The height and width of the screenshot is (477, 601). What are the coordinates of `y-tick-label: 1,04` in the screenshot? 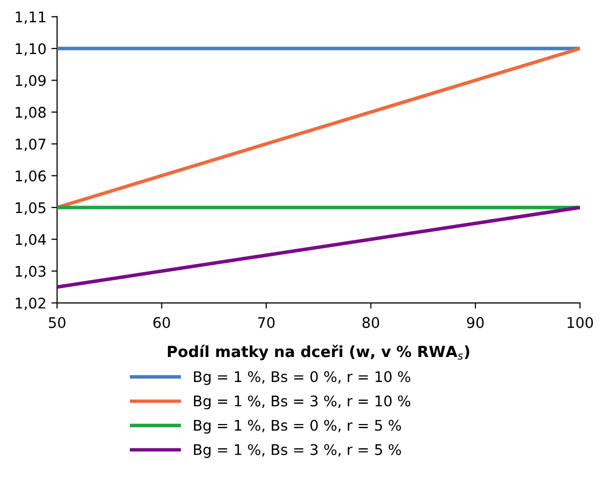 It's located at (31, 240).